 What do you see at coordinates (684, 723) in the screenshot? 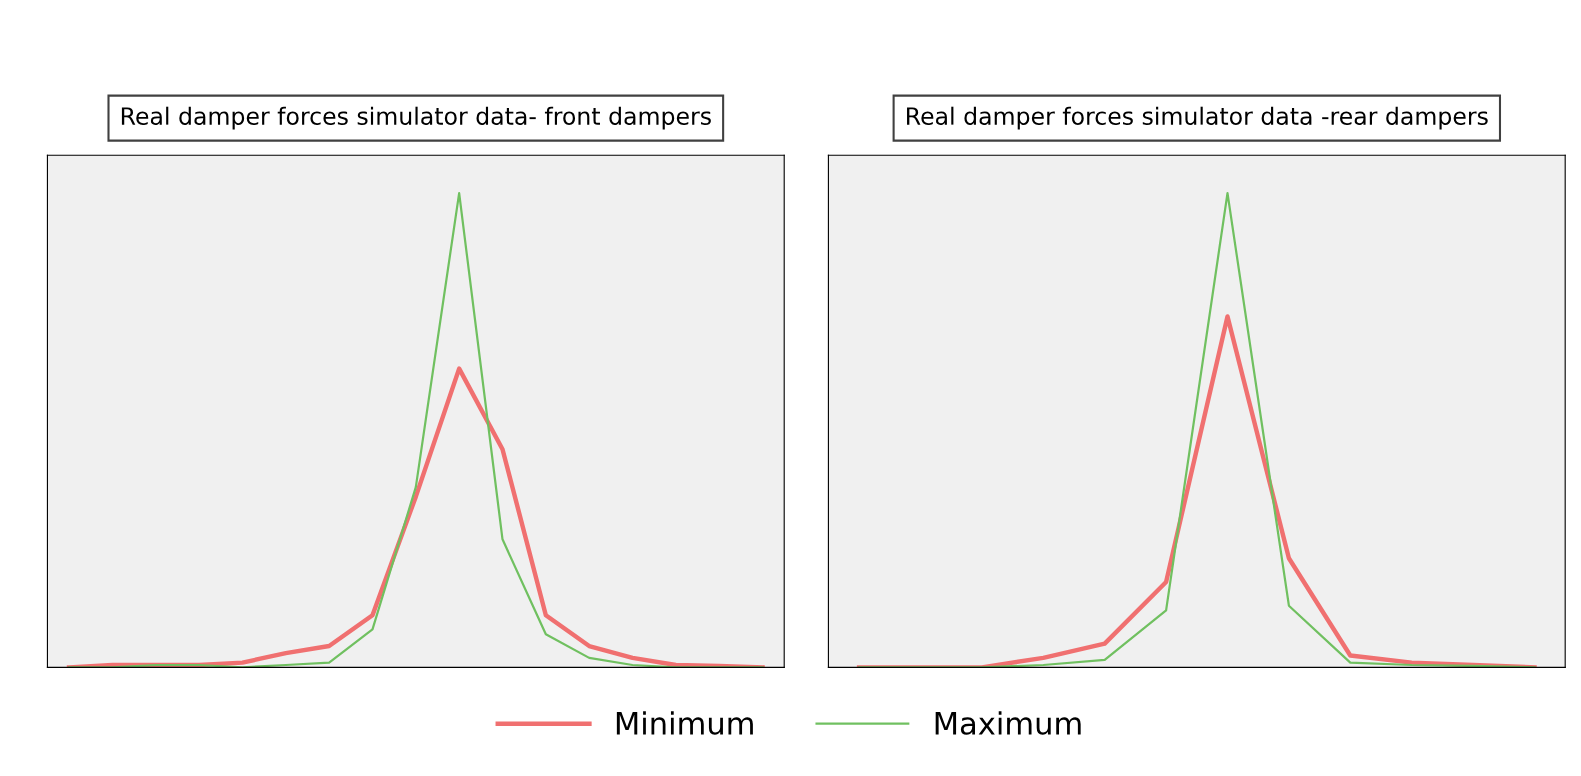
I see `legend-label: Minimum` at bounding box center [684, 723].